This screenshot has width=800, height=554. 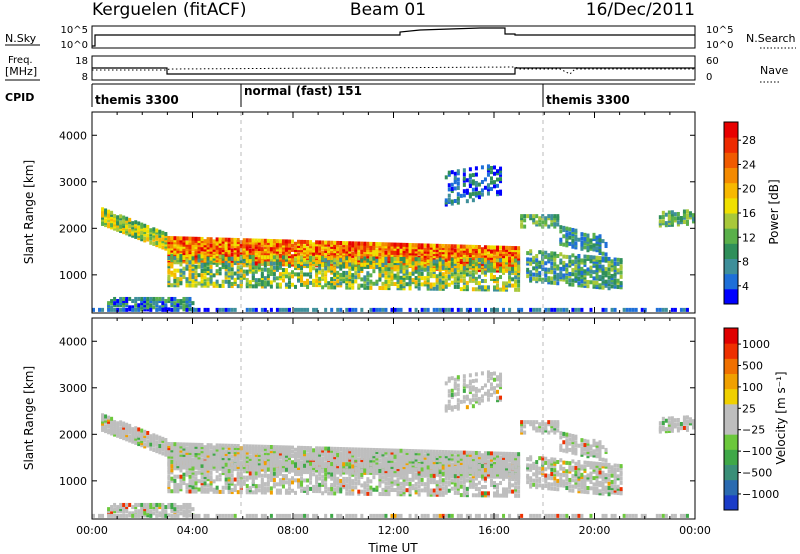 What do you see at coordinates (81, 61) in the screenshot?
I see `freq-tick-top: 18` at bounding box center [81, 61].